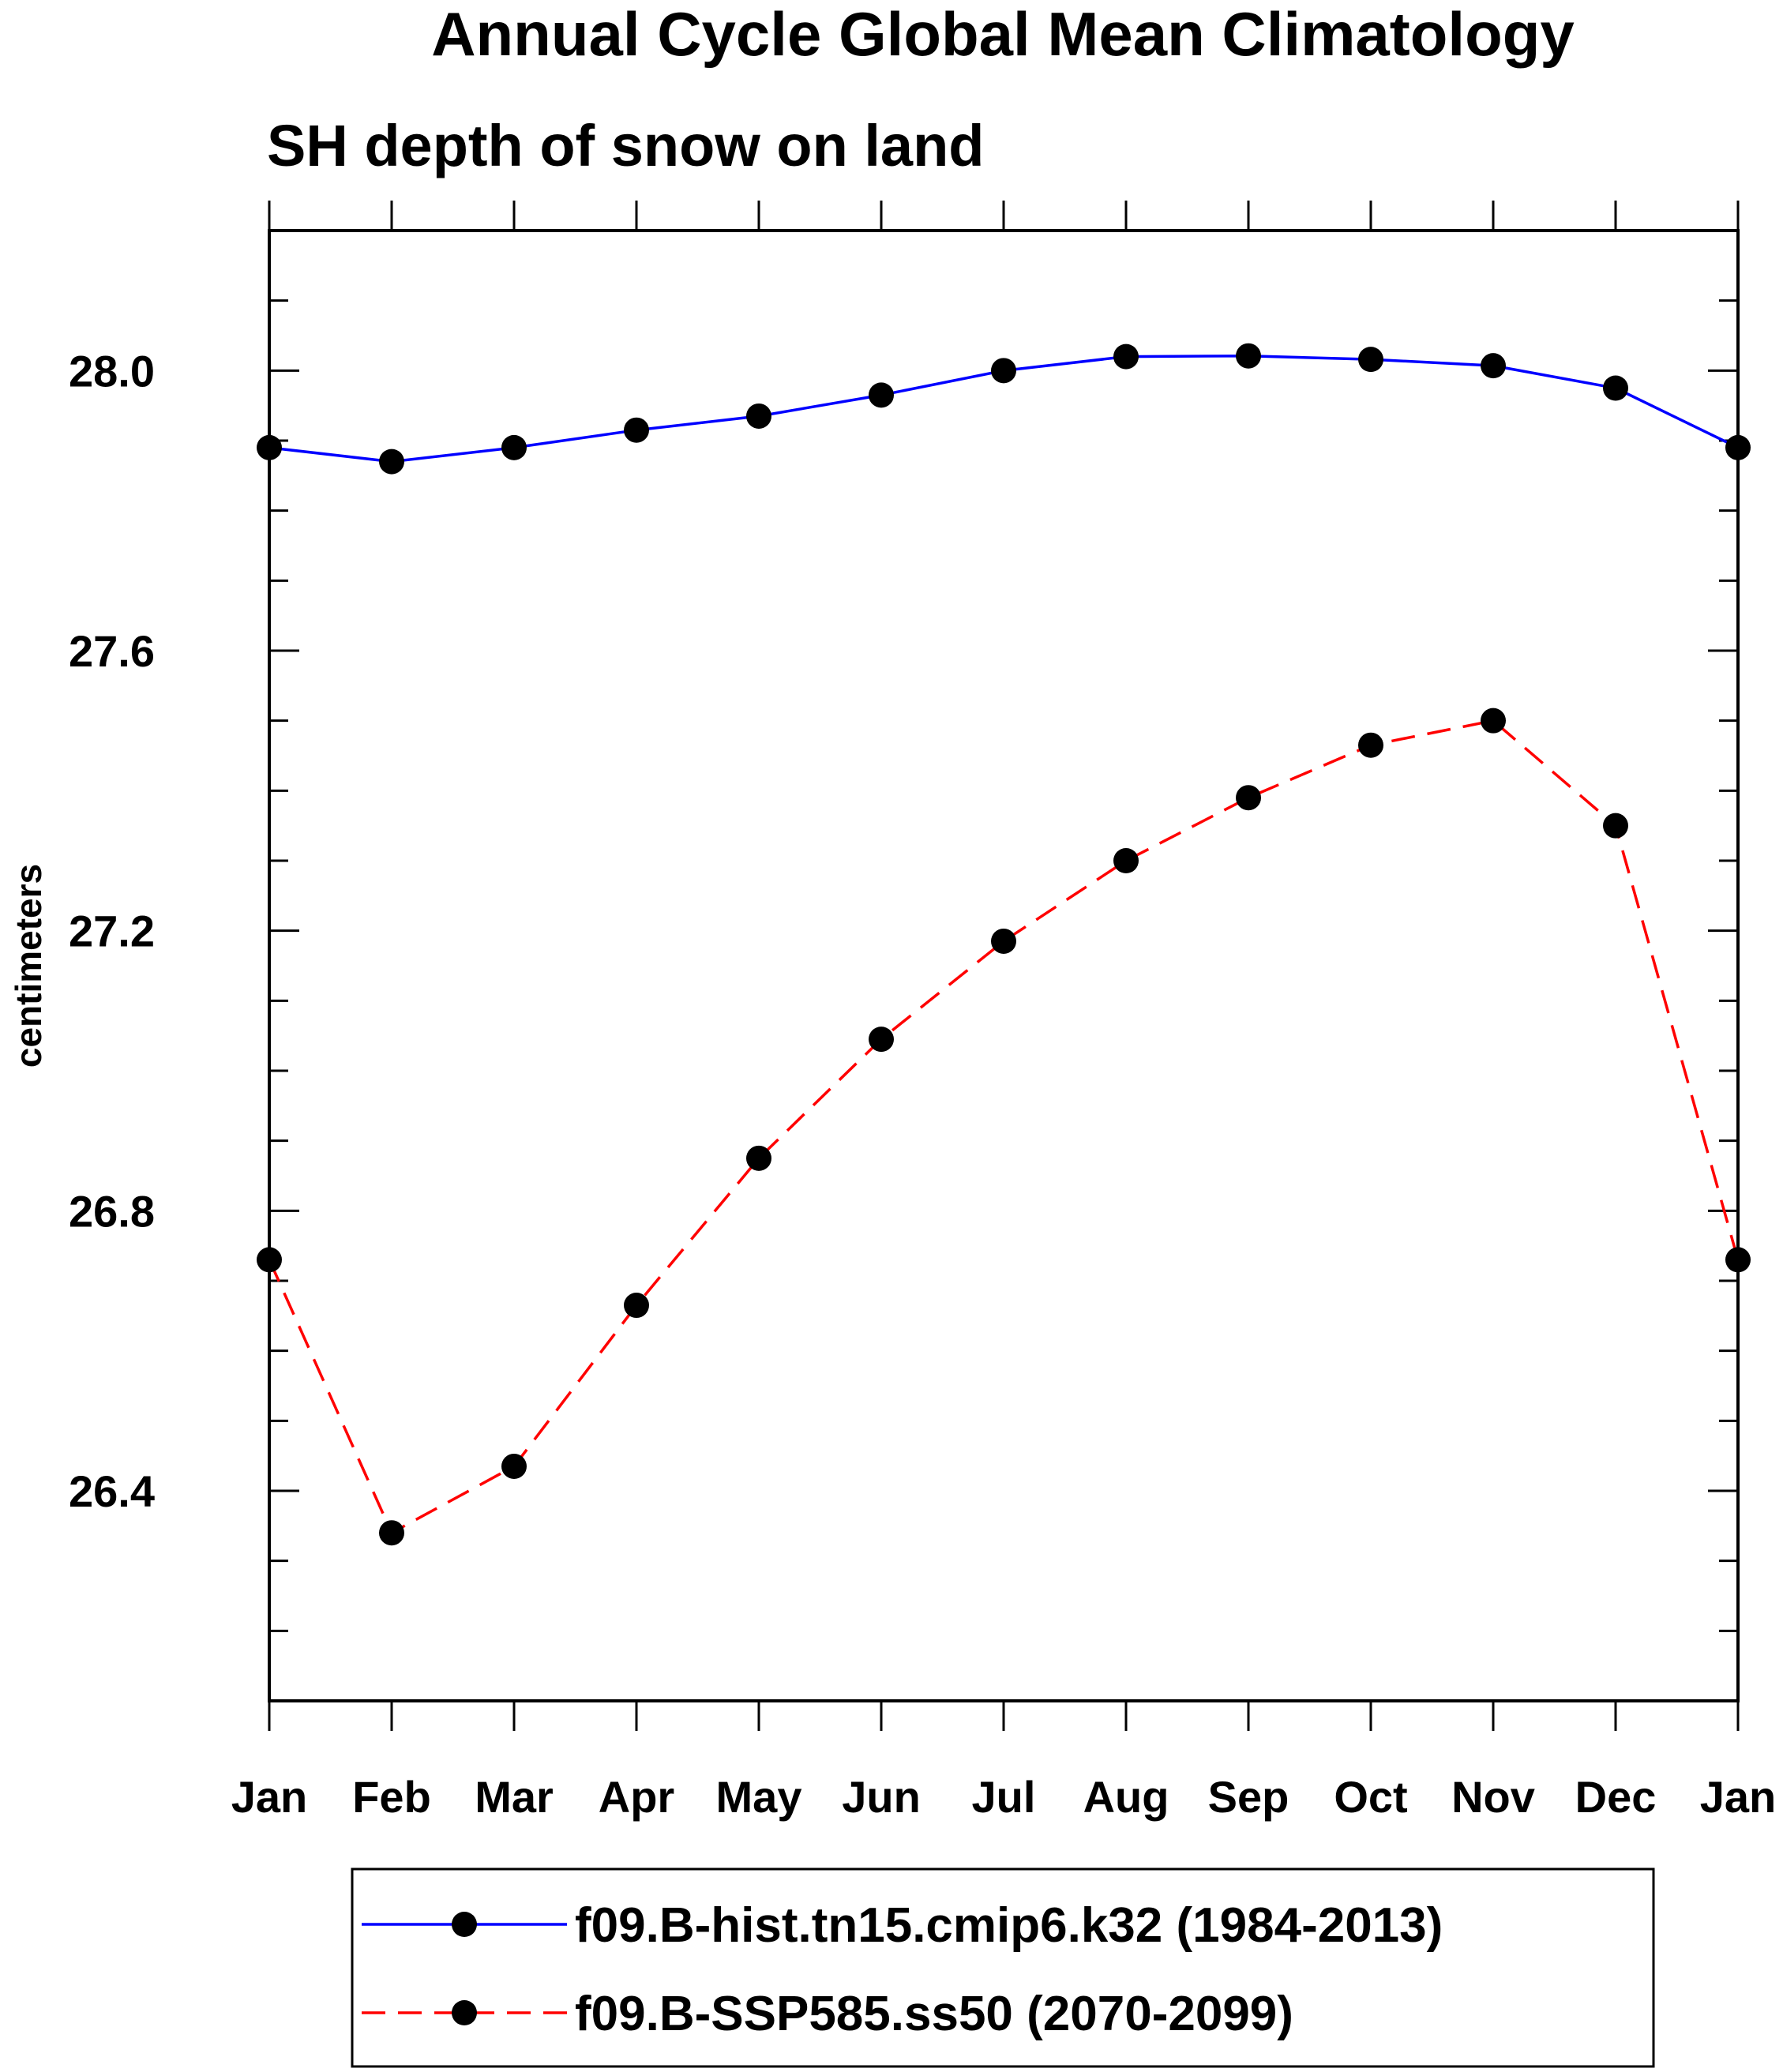  What do you see at coordinates (1009, 1925) in the screenshot?
I see `legend-label-hist: f09.B-hist.tn15.cmip6.k32 (1984-2013)` at bounding box center [1009, 1925].